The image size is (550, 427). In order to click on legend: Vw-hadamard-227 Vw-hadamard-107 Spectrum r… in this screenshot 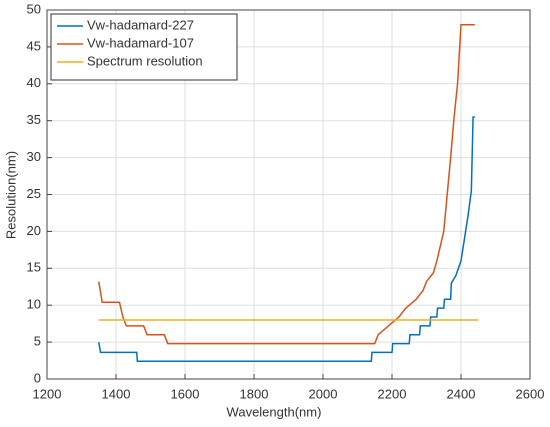, I will do `click(144, 47)`.